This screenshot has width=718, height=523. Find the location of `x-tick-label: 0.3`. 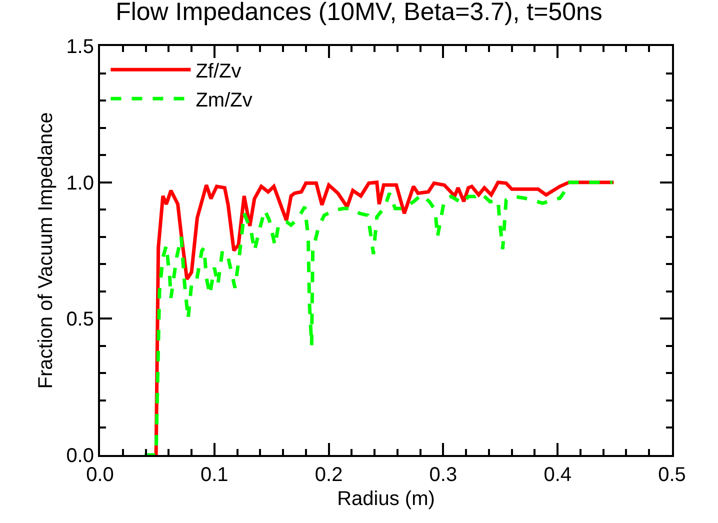

x-tick-label: 0.3 is located at coordinates (443, 475).